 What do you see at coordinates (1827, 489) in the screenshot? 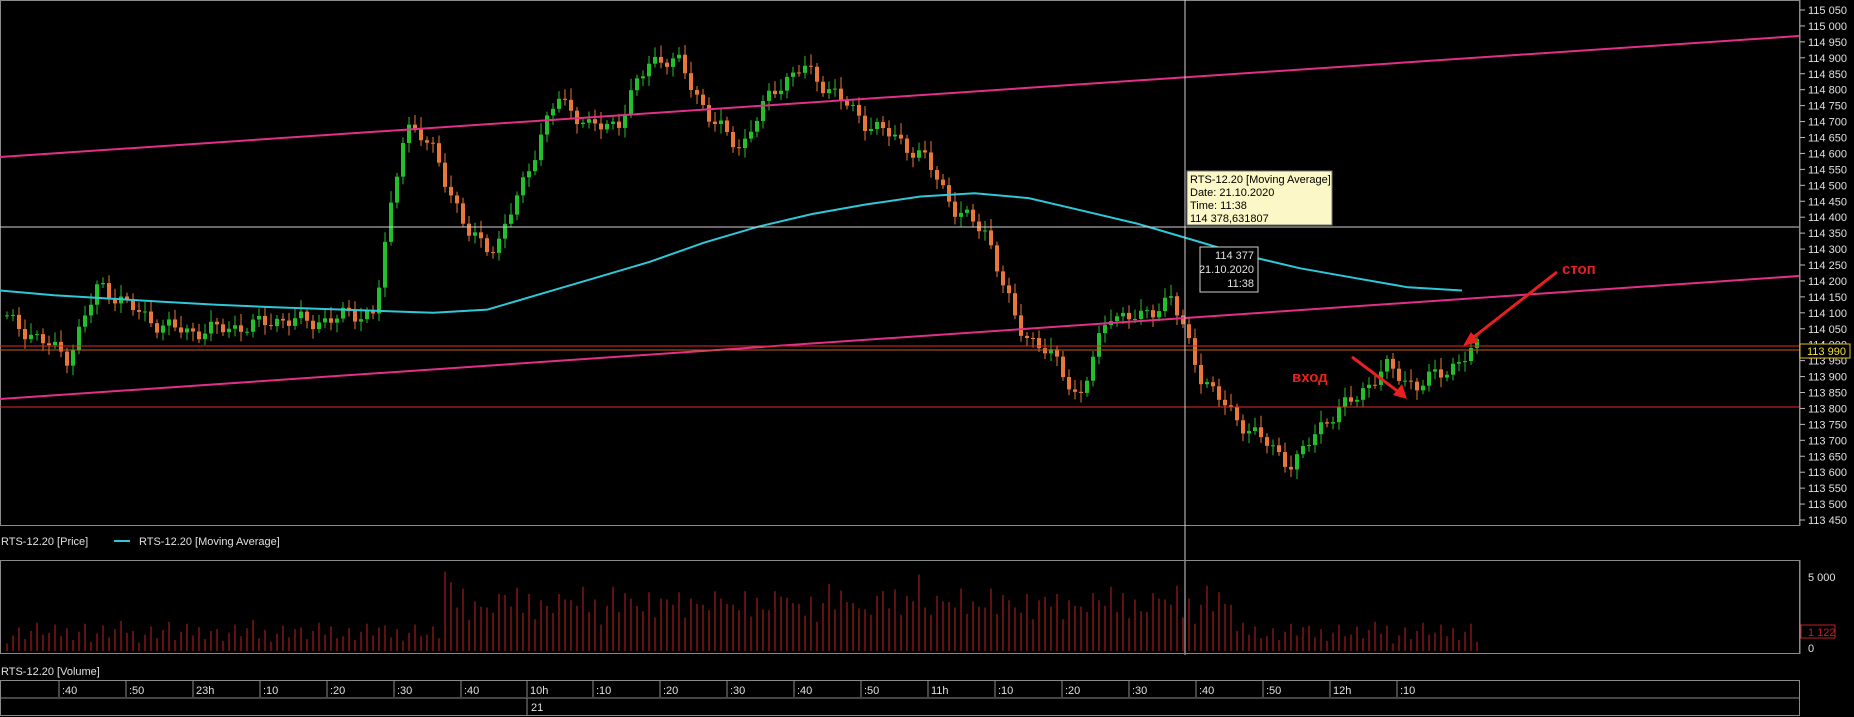
I see `price-tick-label: 113 550` at bounding box center [1827, 489].